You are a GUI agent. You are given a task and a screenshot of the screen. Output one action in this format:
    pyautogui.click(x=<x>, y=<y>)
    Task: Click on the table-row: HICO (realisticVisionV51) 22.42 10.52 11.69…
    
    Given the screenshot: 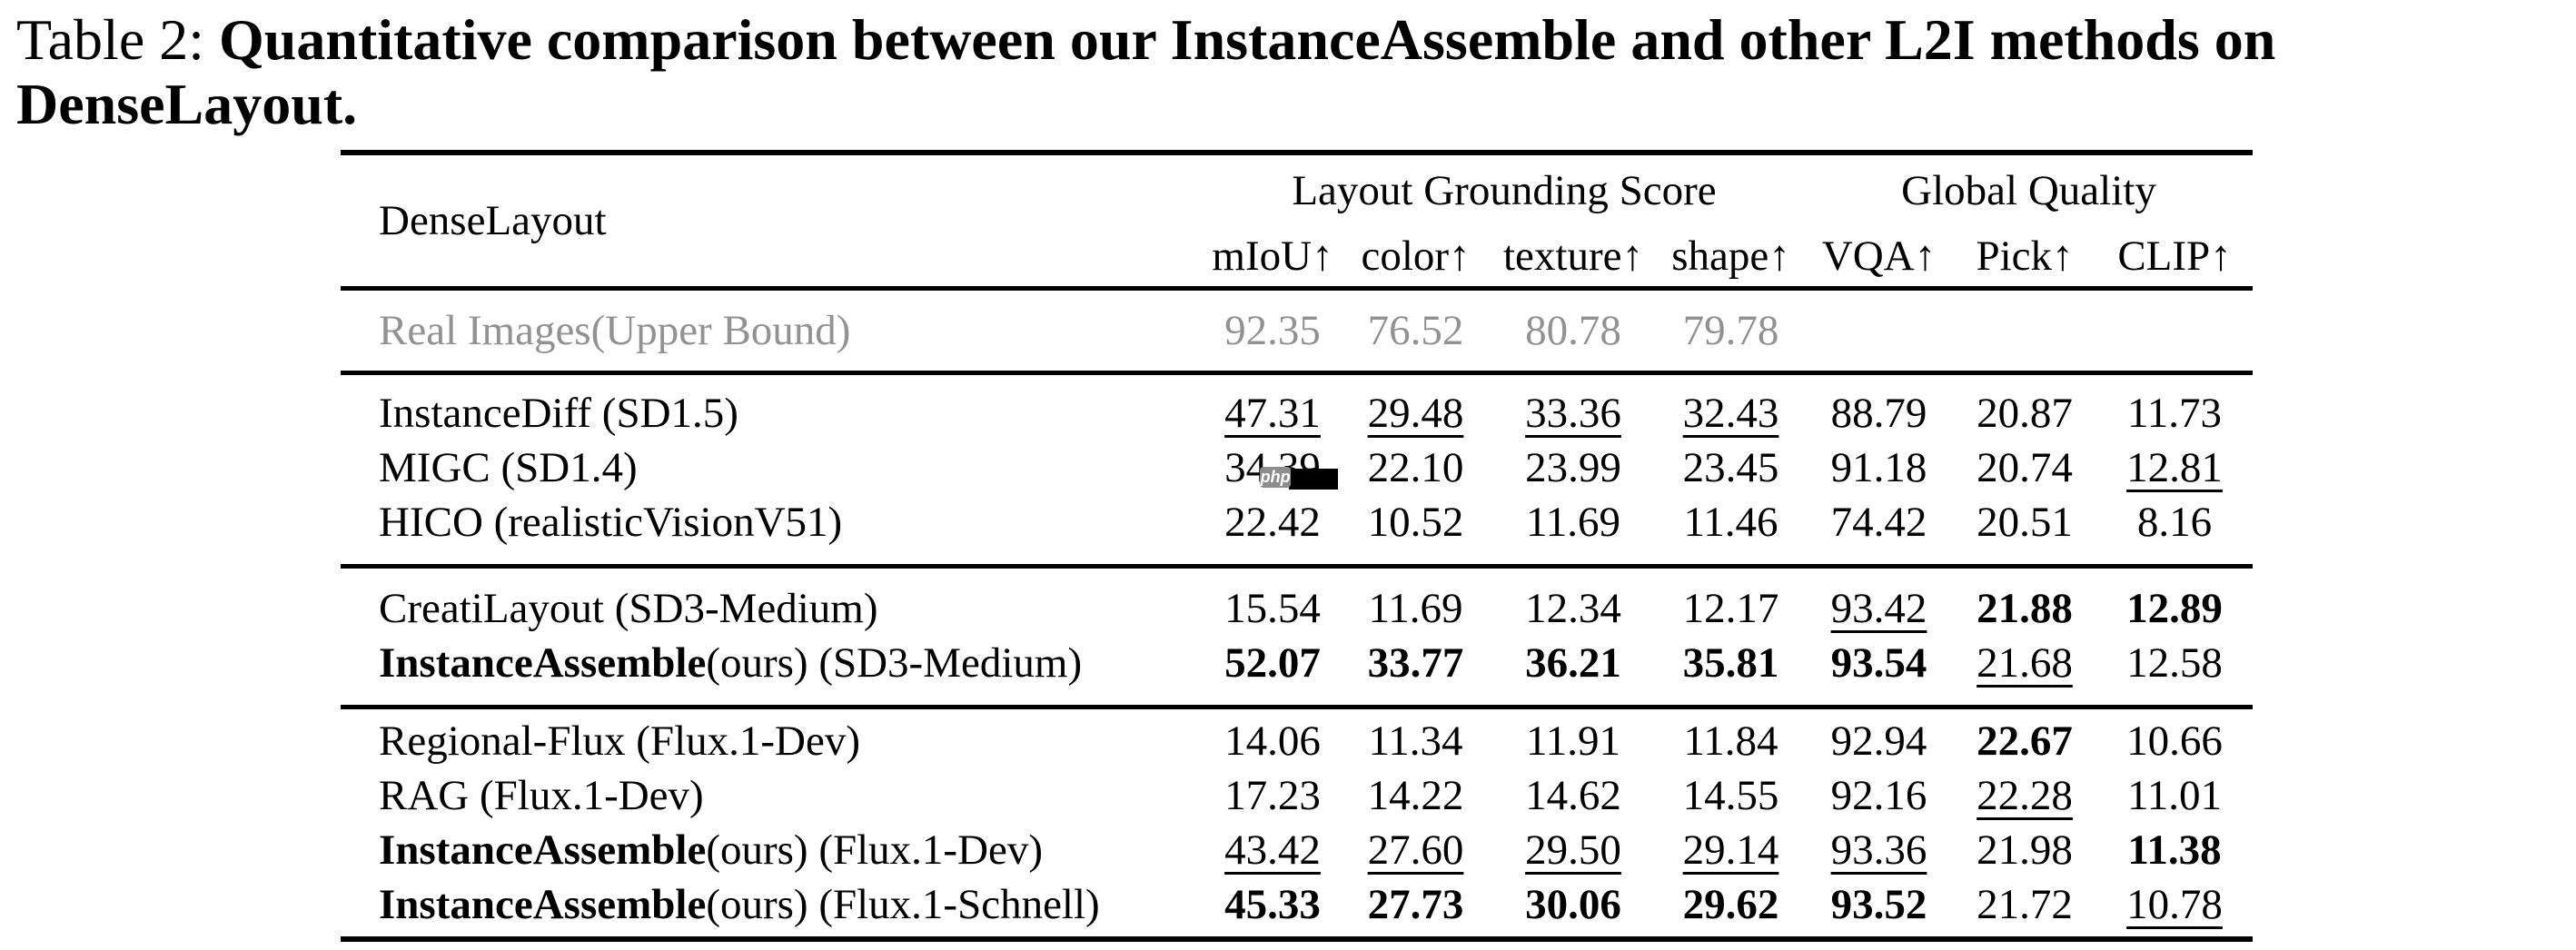 What is the action you would take?
    pyautogui.click(x=1297, y=522)
    